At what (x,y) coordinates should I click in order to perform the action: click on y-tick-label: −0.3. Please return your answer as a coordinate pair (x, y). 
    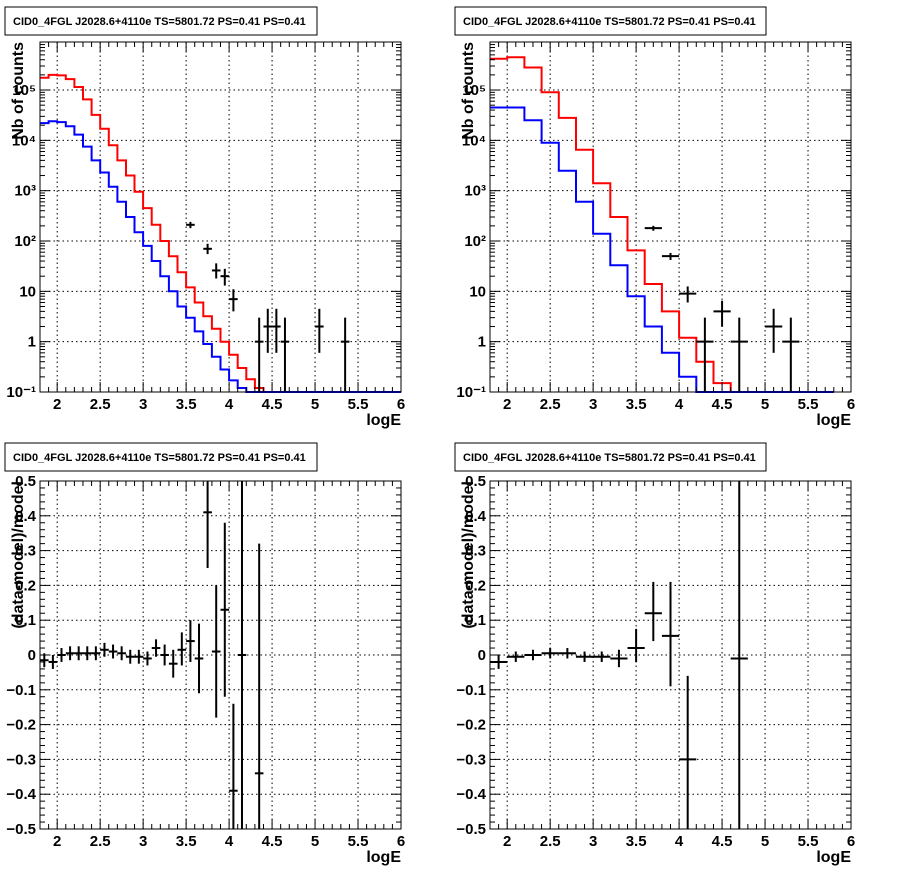
    Looking at the image, I should click on (471, 759).